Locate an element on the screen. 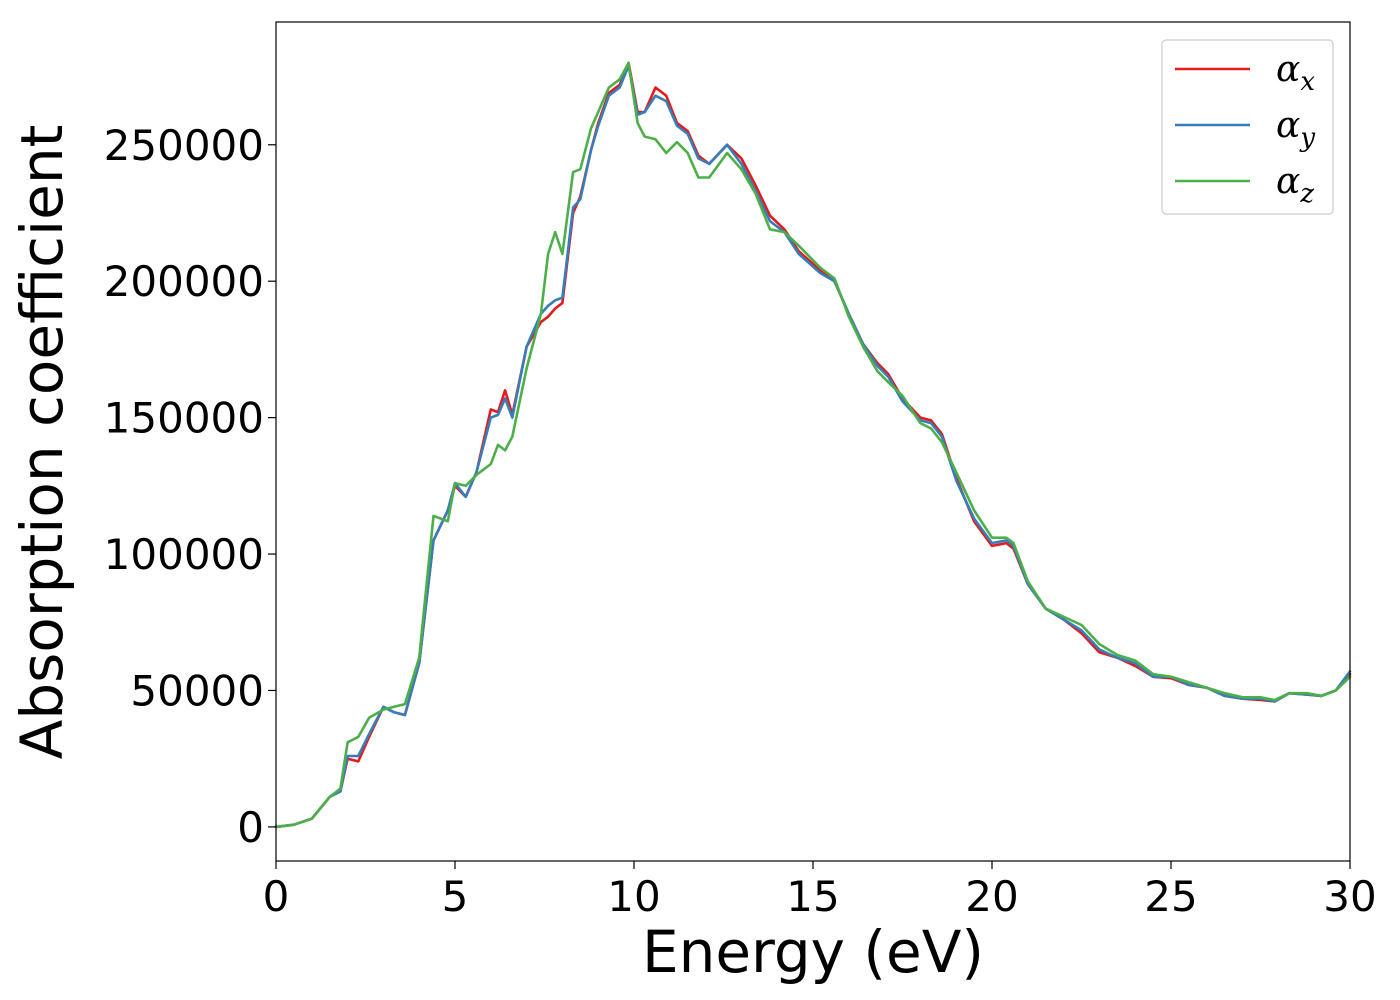 This screenshot has width=1400, height=1000. y-tick-label: 200000 is located at coordinates (184, 281).